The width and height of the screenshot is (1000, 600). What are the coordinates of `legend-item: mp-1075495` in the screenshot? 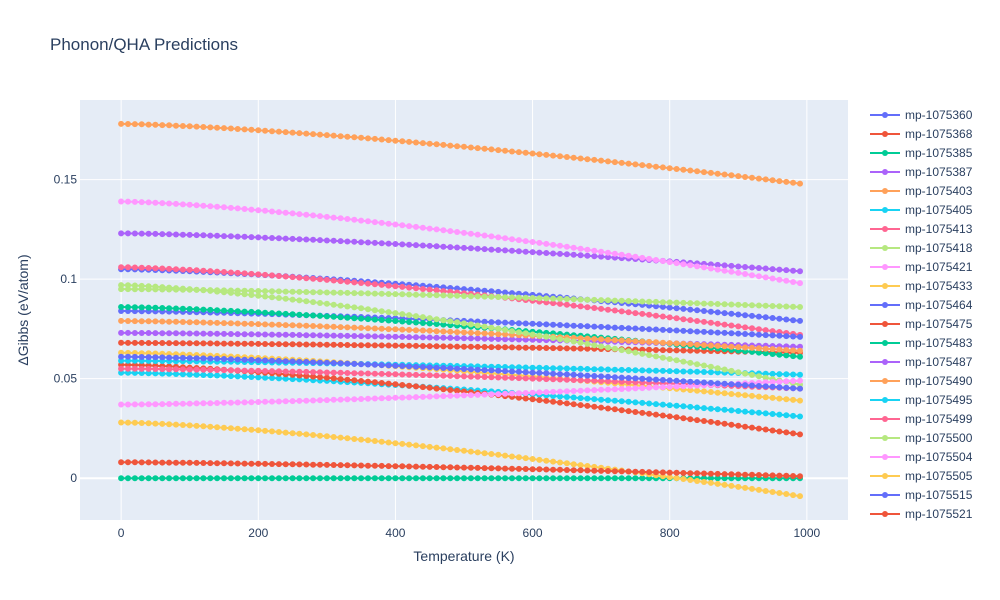 It's located at (921, 400).